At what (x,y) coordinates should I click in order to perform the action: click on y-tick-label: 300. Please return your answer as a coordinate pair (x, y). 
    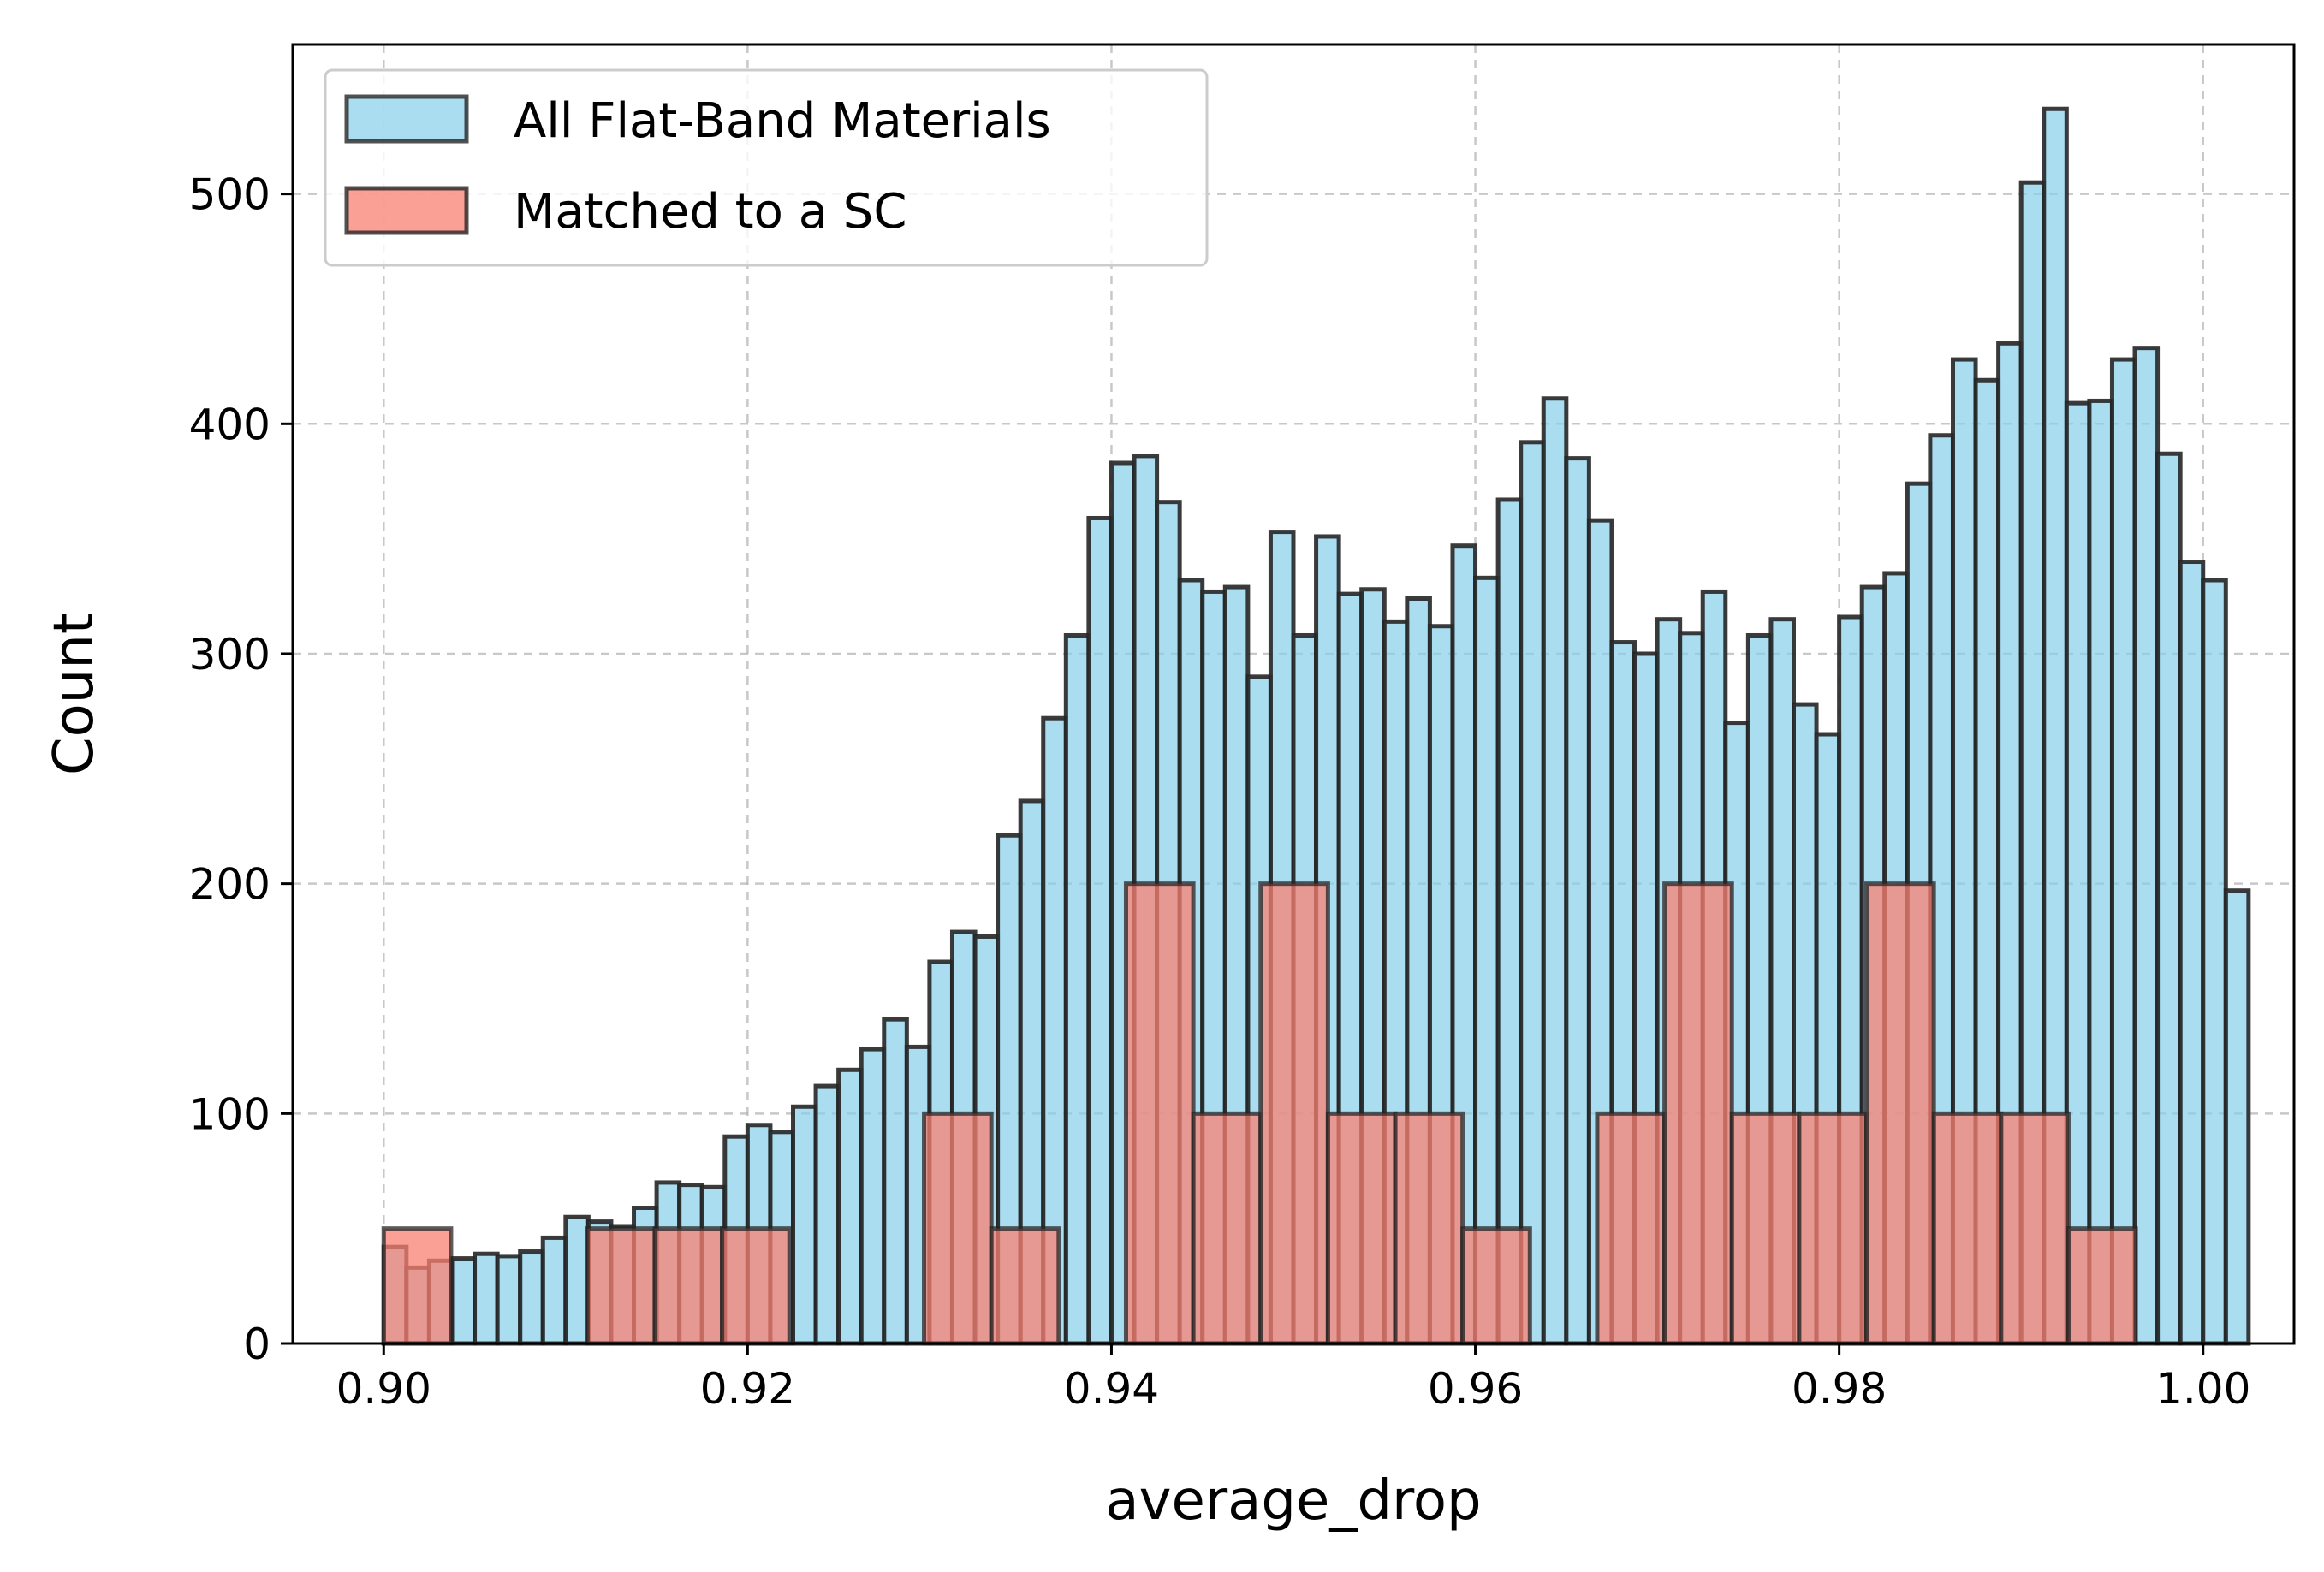
    Looking at the image, I should click on (229, 654).